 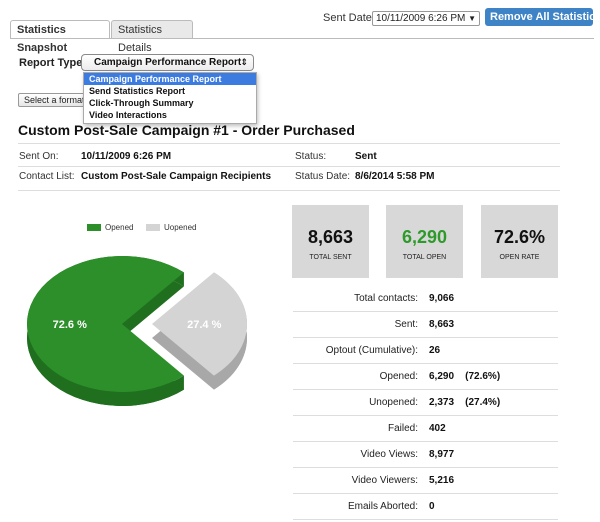 I want to click on stats-row: Video Views: 8,977, so click(x=425, y=455).